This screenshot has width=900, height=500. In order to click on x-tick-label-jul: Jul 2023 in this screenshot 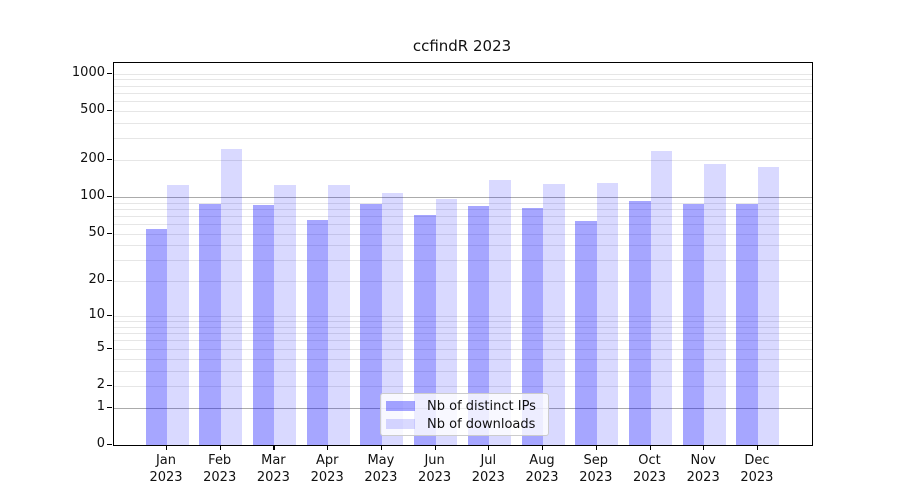, I will do `click(488, 469)`.